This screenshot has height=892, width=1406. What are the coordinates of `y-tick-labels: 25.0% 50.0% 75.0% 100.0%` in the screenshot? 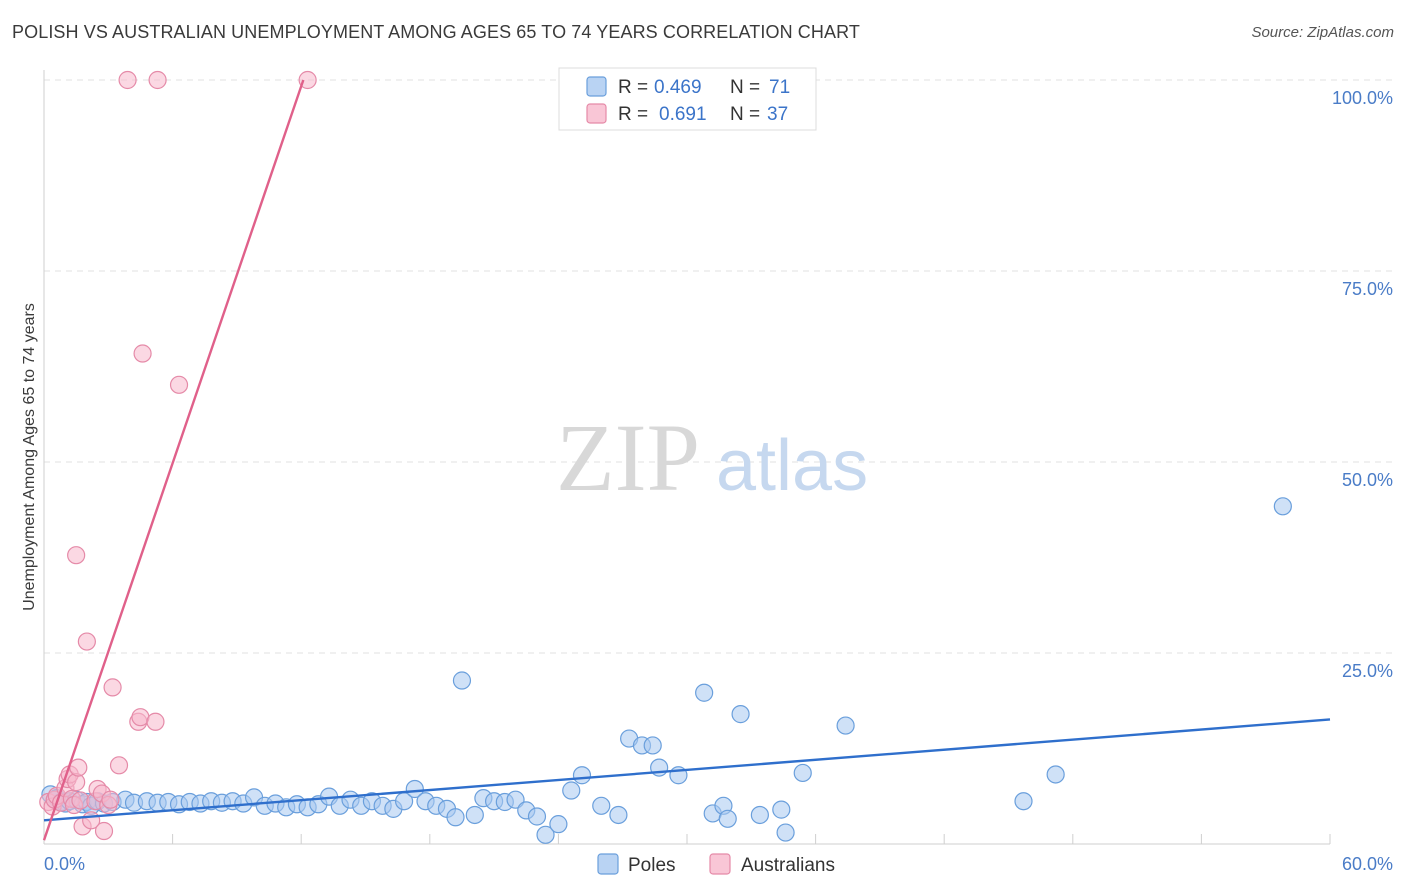 It's located at (1362, 384).